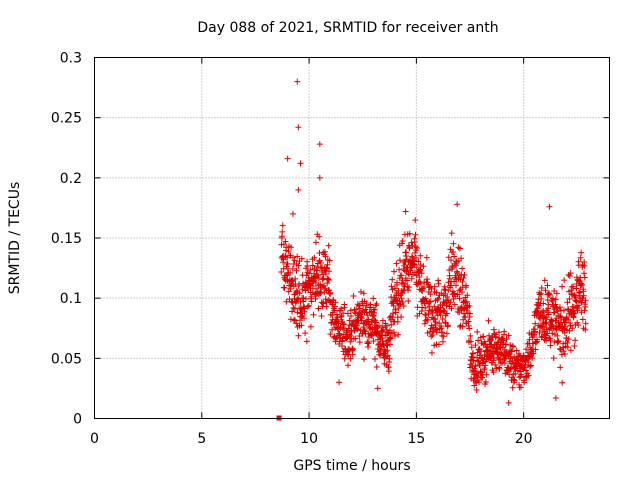 Image resolution: width=640 pixels, height=480 pixels. What do you see at coordinates (311, 439) in the screenshot?
I see `x-tick-labels: 0 5 10 15 20` at bounding box center [311, 439].